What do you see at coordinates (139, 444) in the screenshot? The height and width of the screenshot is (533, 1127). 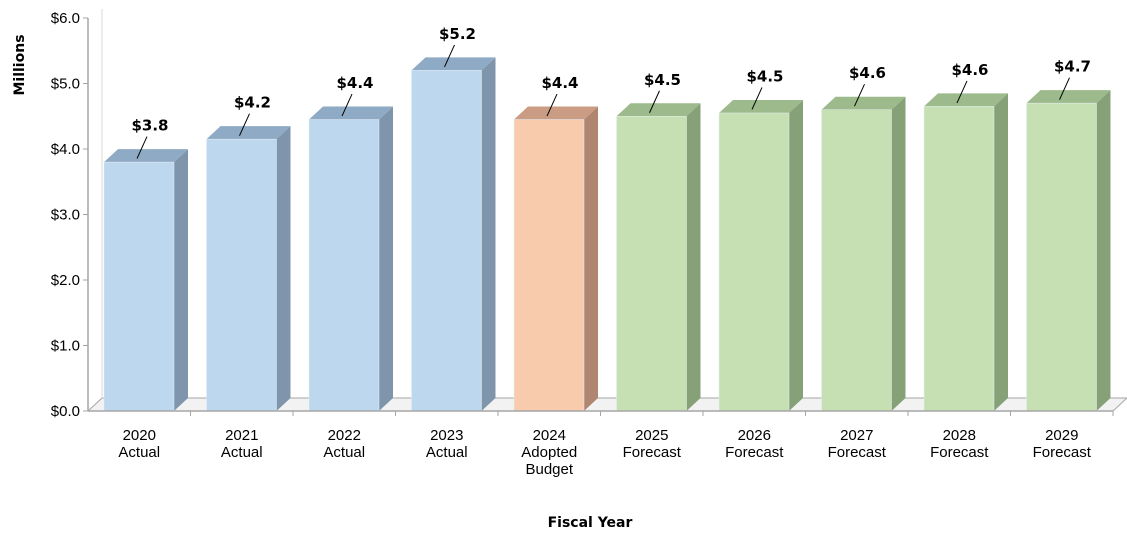 I see `x-tick-label: 2020 Actual` at bounding box center [139, 444].